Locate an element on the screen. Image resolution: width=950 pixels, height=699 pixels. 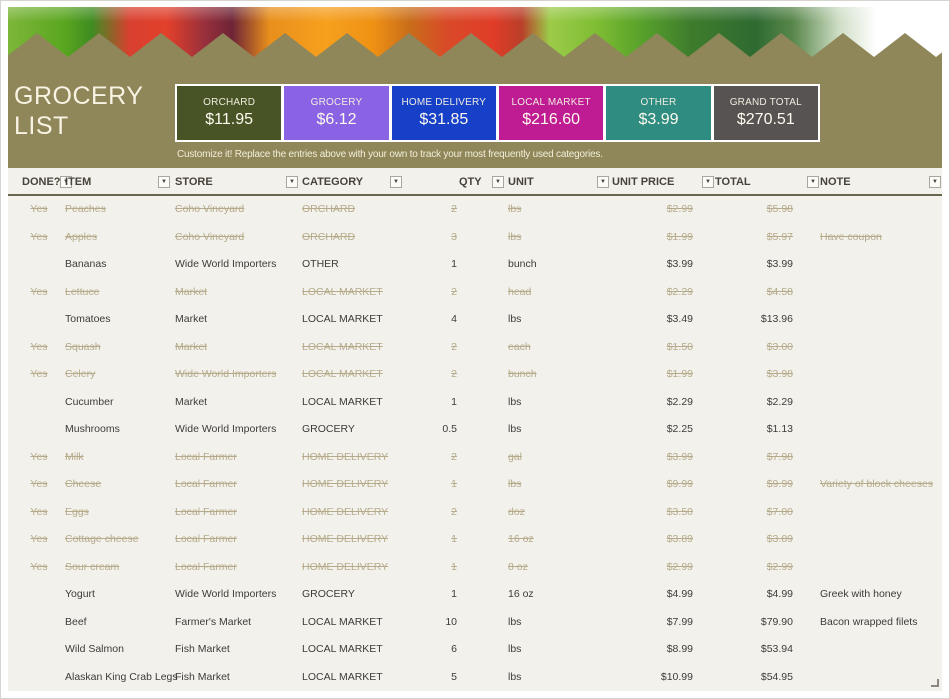
cell-item: Lettuce is located at coordinates (82, 291).